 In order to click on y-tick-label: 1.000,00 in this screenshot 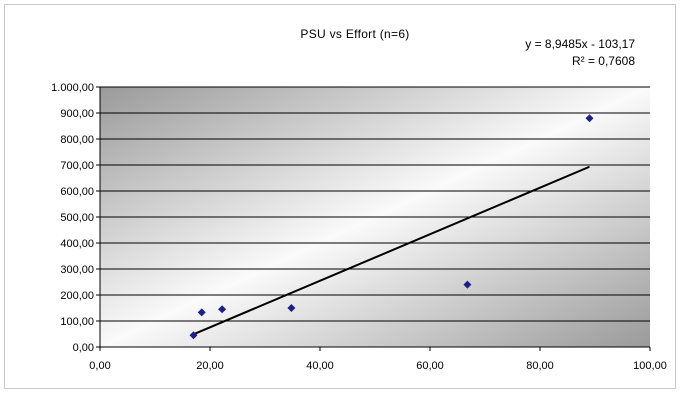, I will do `click(72, 88)`.